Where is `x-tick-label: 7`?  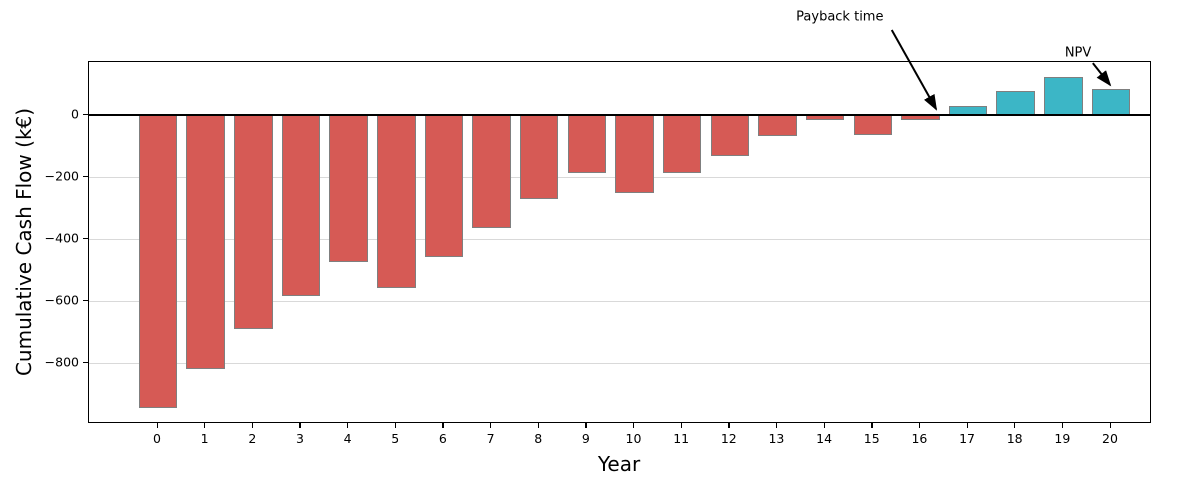
x-tick-label: 7 is located at coordinates (490, 438).